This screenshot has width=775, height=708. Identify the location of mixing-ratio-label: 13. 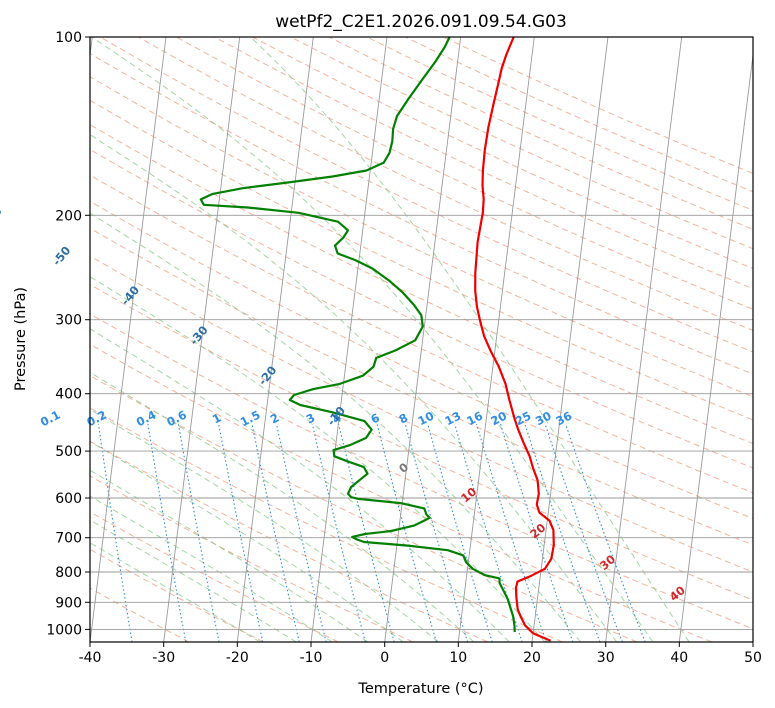
(453, 419).